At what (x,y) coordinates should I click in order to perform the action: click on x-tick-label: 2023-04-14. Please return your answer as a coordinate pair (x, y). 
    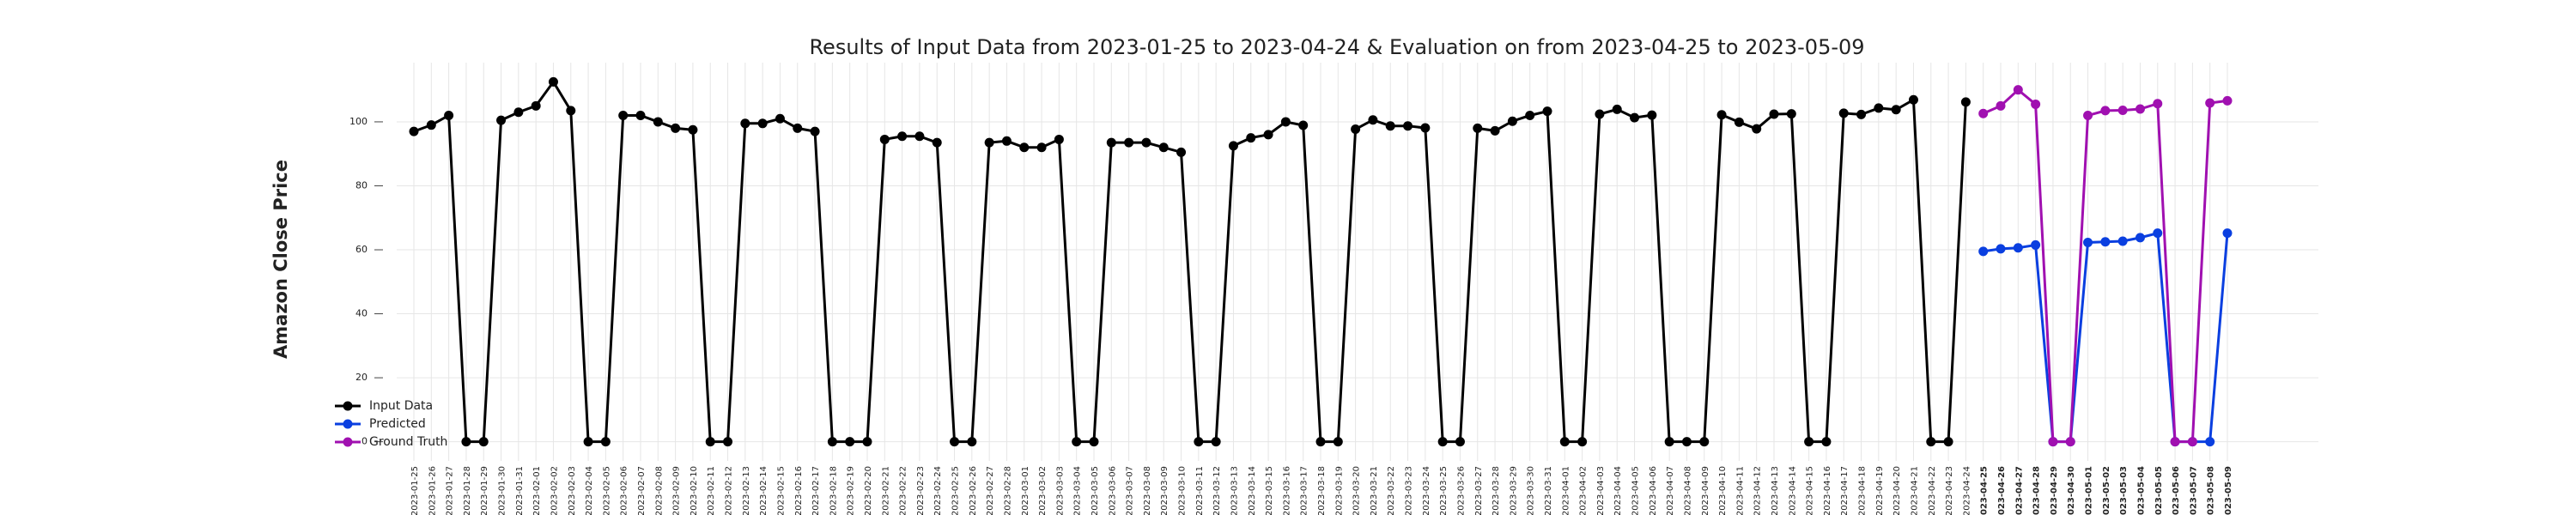
    Looking at the image, I should click on (1792, 490).